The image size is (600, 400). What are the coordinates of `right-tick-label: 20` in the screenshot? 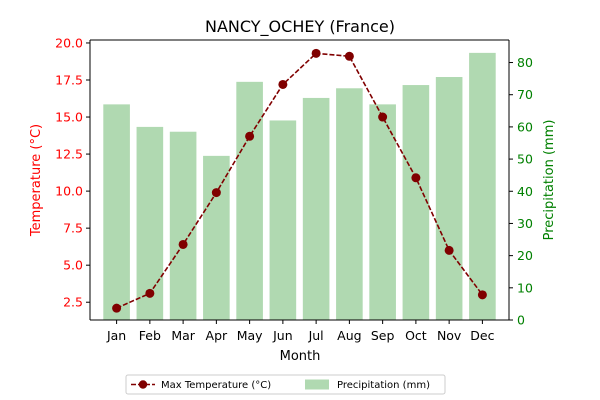 It's located at (525, 255).